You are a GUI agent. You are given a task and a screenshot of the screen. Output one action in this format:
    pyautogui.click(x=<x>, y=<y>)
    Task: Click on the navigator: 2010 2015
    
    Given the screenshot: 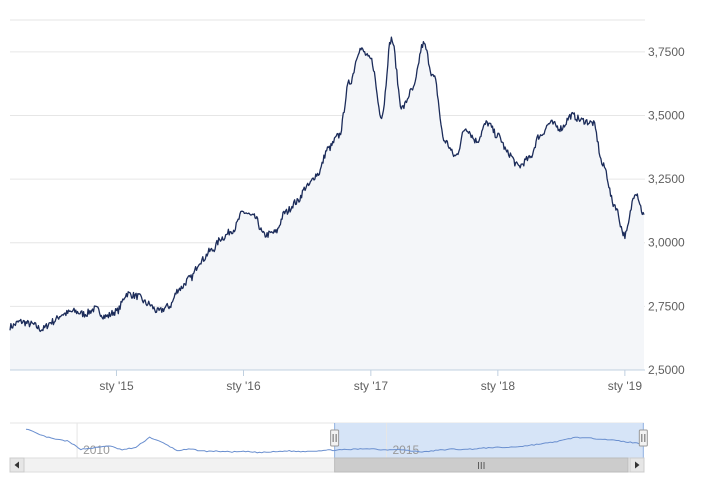 What is the action you would take?
    pyautogui.click(x=329, y=440)
    